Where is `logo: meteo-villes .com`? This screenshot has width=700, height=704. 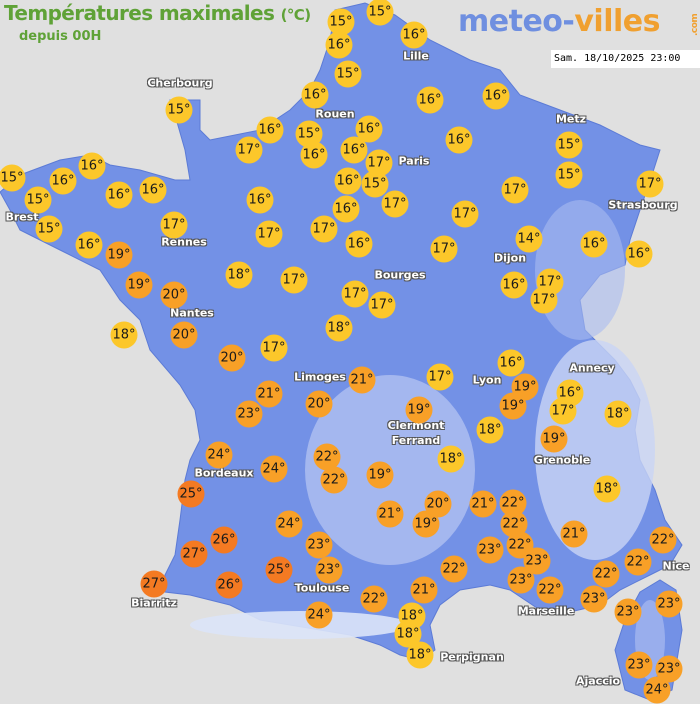 logo: meteo-villes .com is located at coordinates (579, 21).